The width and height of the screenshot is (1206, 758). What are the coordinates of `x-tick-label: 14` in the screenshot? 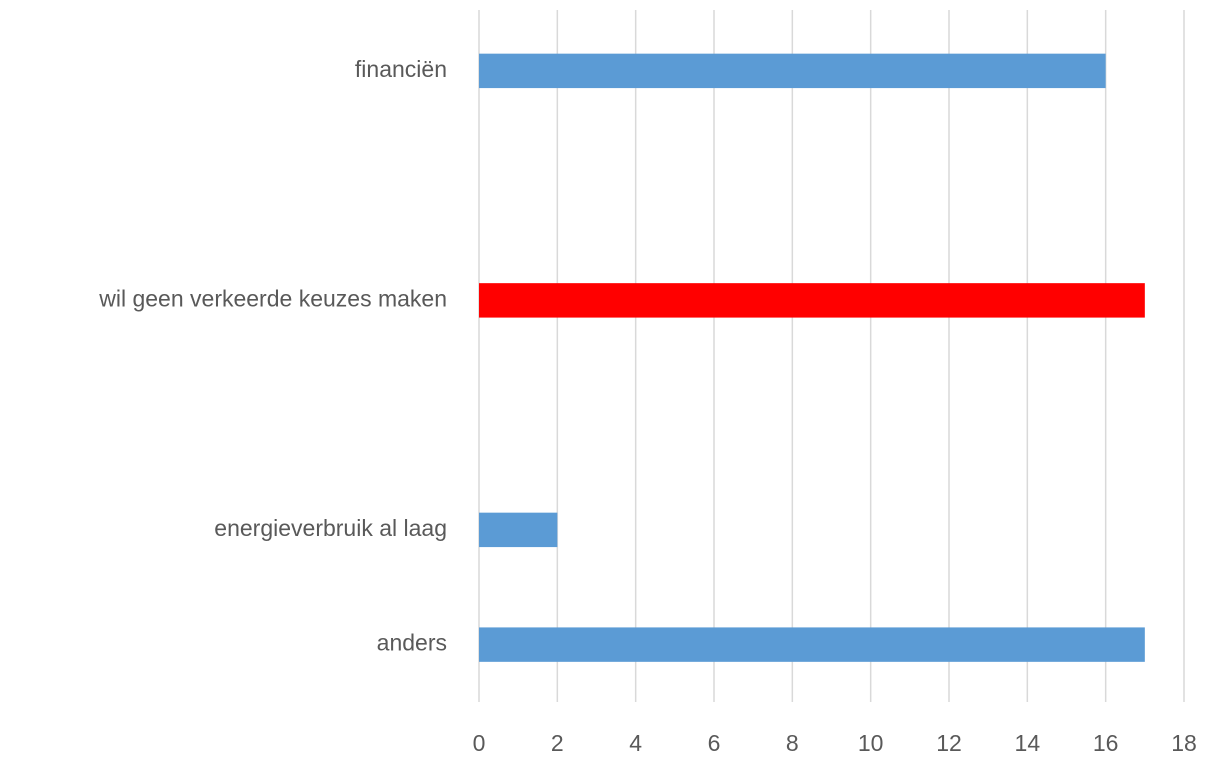 It's located at (1028, 743).